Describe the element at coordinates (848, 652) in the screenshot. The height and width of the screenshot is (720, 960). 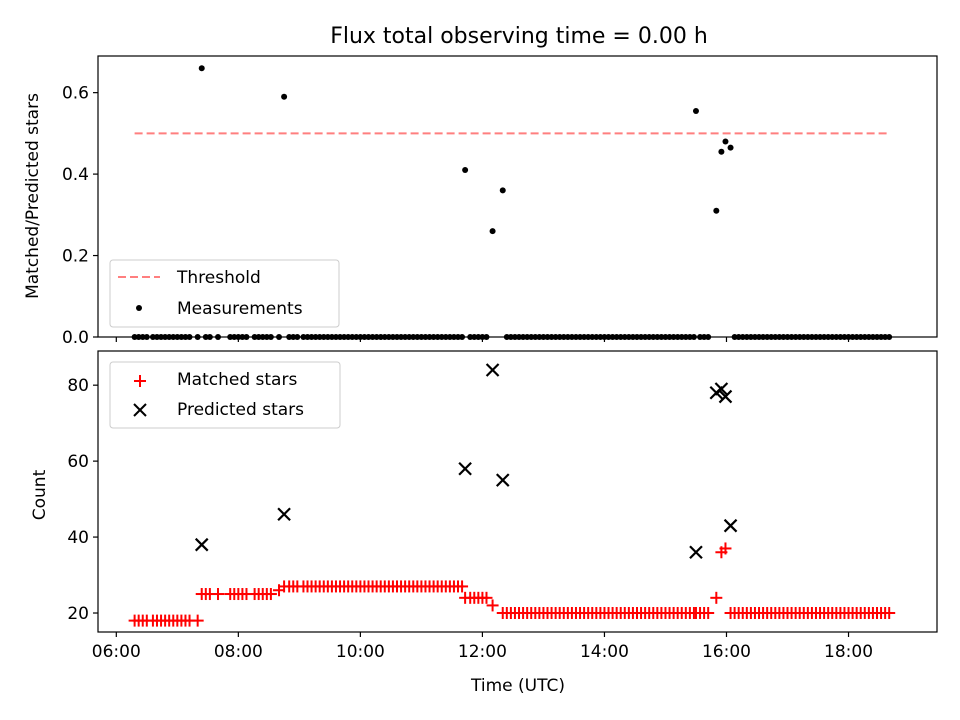
I see `x-tick-label: 18:00` at that location.